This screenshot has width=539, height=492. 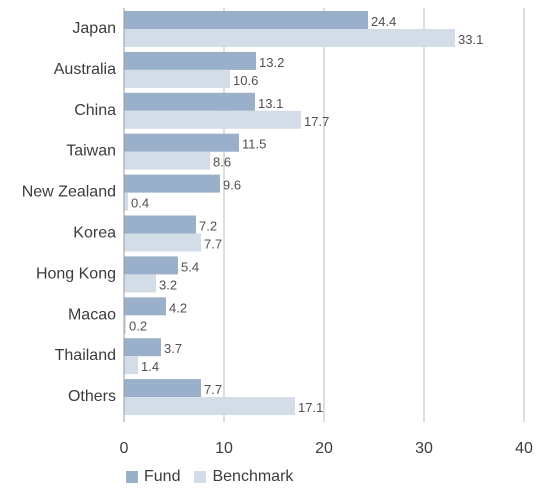 What do you see at coordinates (92, 396) in the screenshot?
I see `category-label-others: Others` at bounding box center [92, 396].